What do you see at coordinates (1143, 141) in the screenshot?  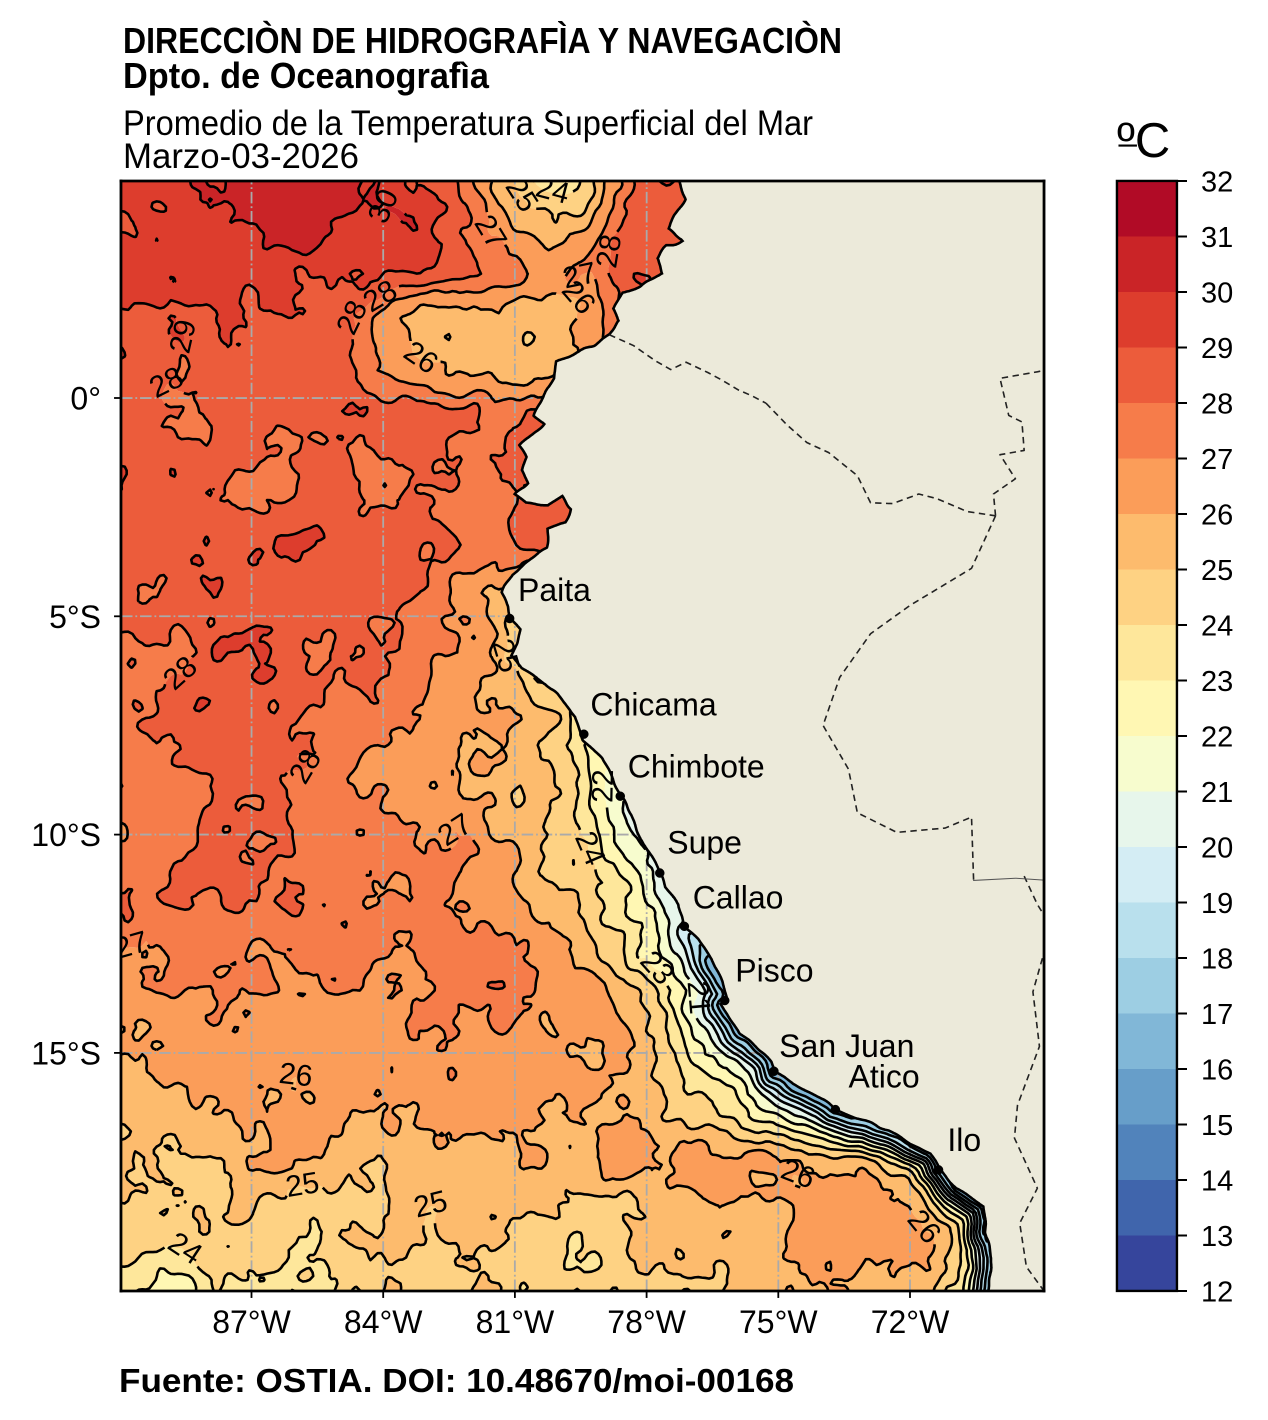 I see `svg-text: ºC` at bounding box center [1143, 141].